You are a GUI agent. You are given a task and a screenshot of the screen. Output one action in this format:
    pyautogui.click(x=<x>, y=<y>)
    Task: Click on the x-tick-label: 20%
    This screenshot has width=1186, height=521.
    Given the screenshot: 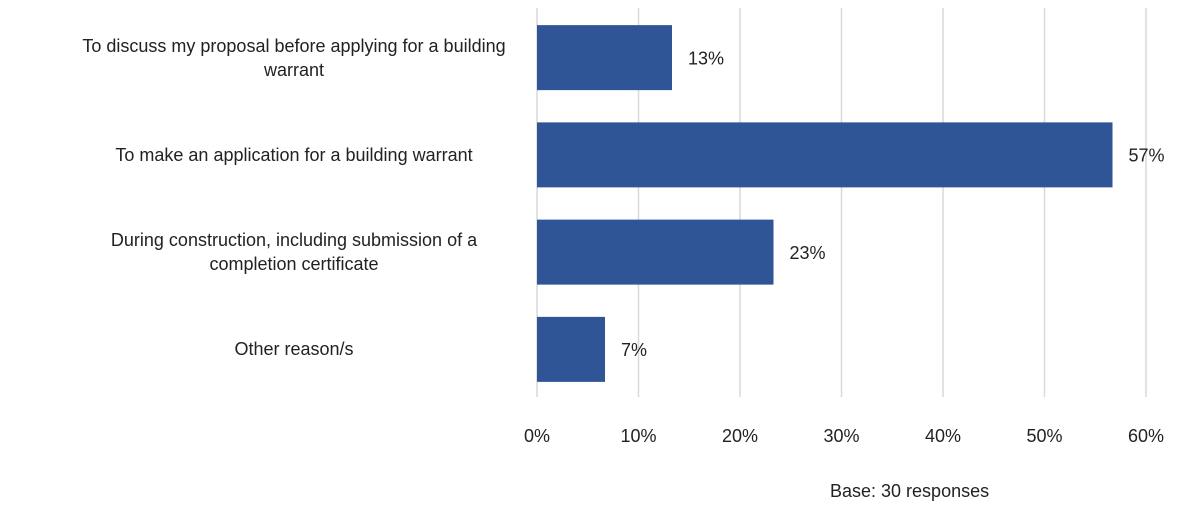 What is the action you would take?
    pyautogui.click(x=740, y=436)
    